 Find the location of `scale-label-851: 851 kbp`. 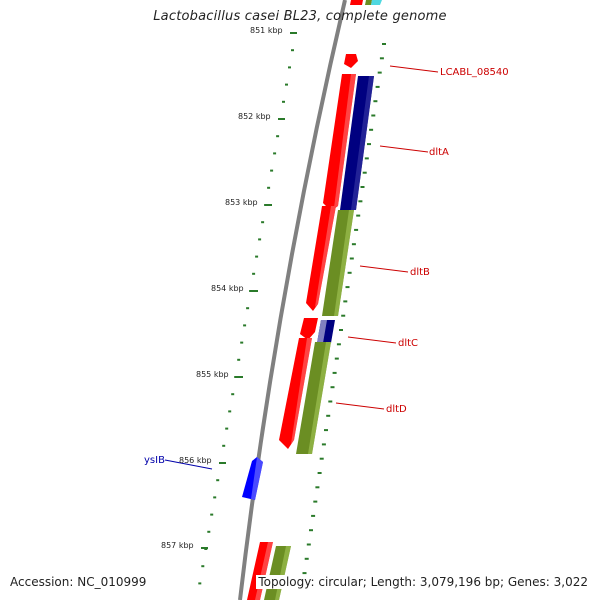

scale-label-851: 851 kbp is located at coordinates (266, 30).